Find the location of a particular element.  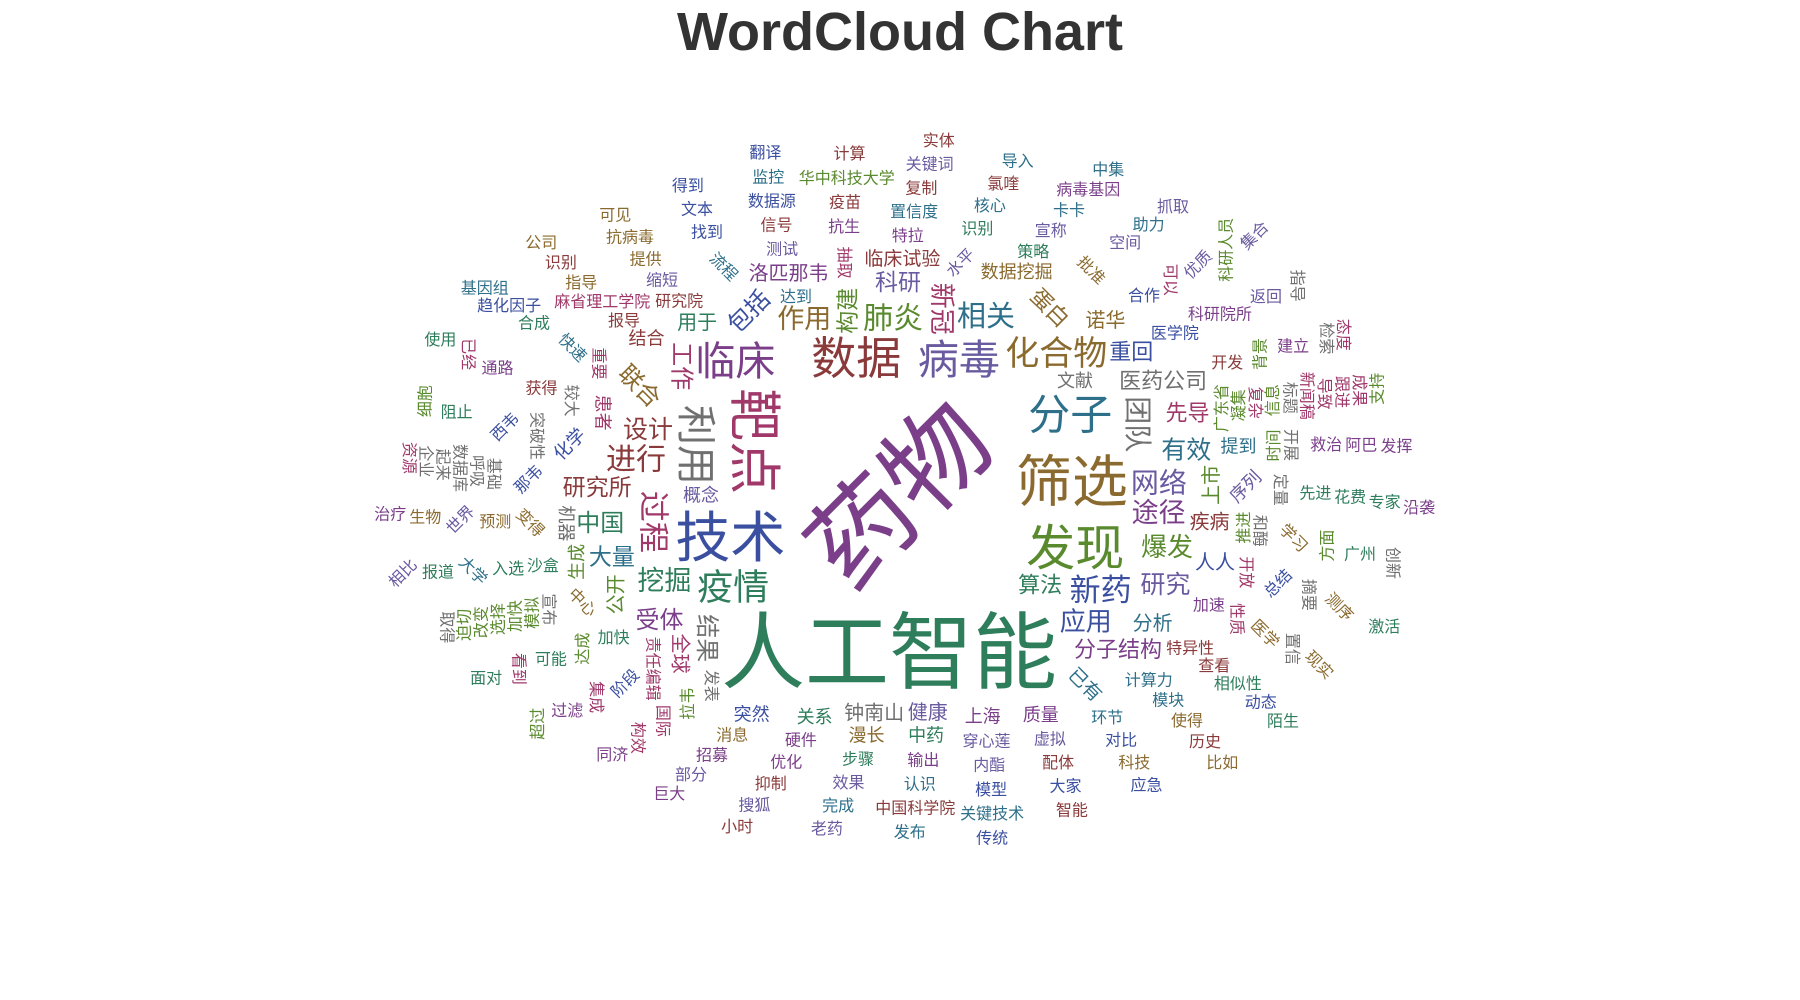

word-上市: 上市 is located at coordinates (1211, 485).